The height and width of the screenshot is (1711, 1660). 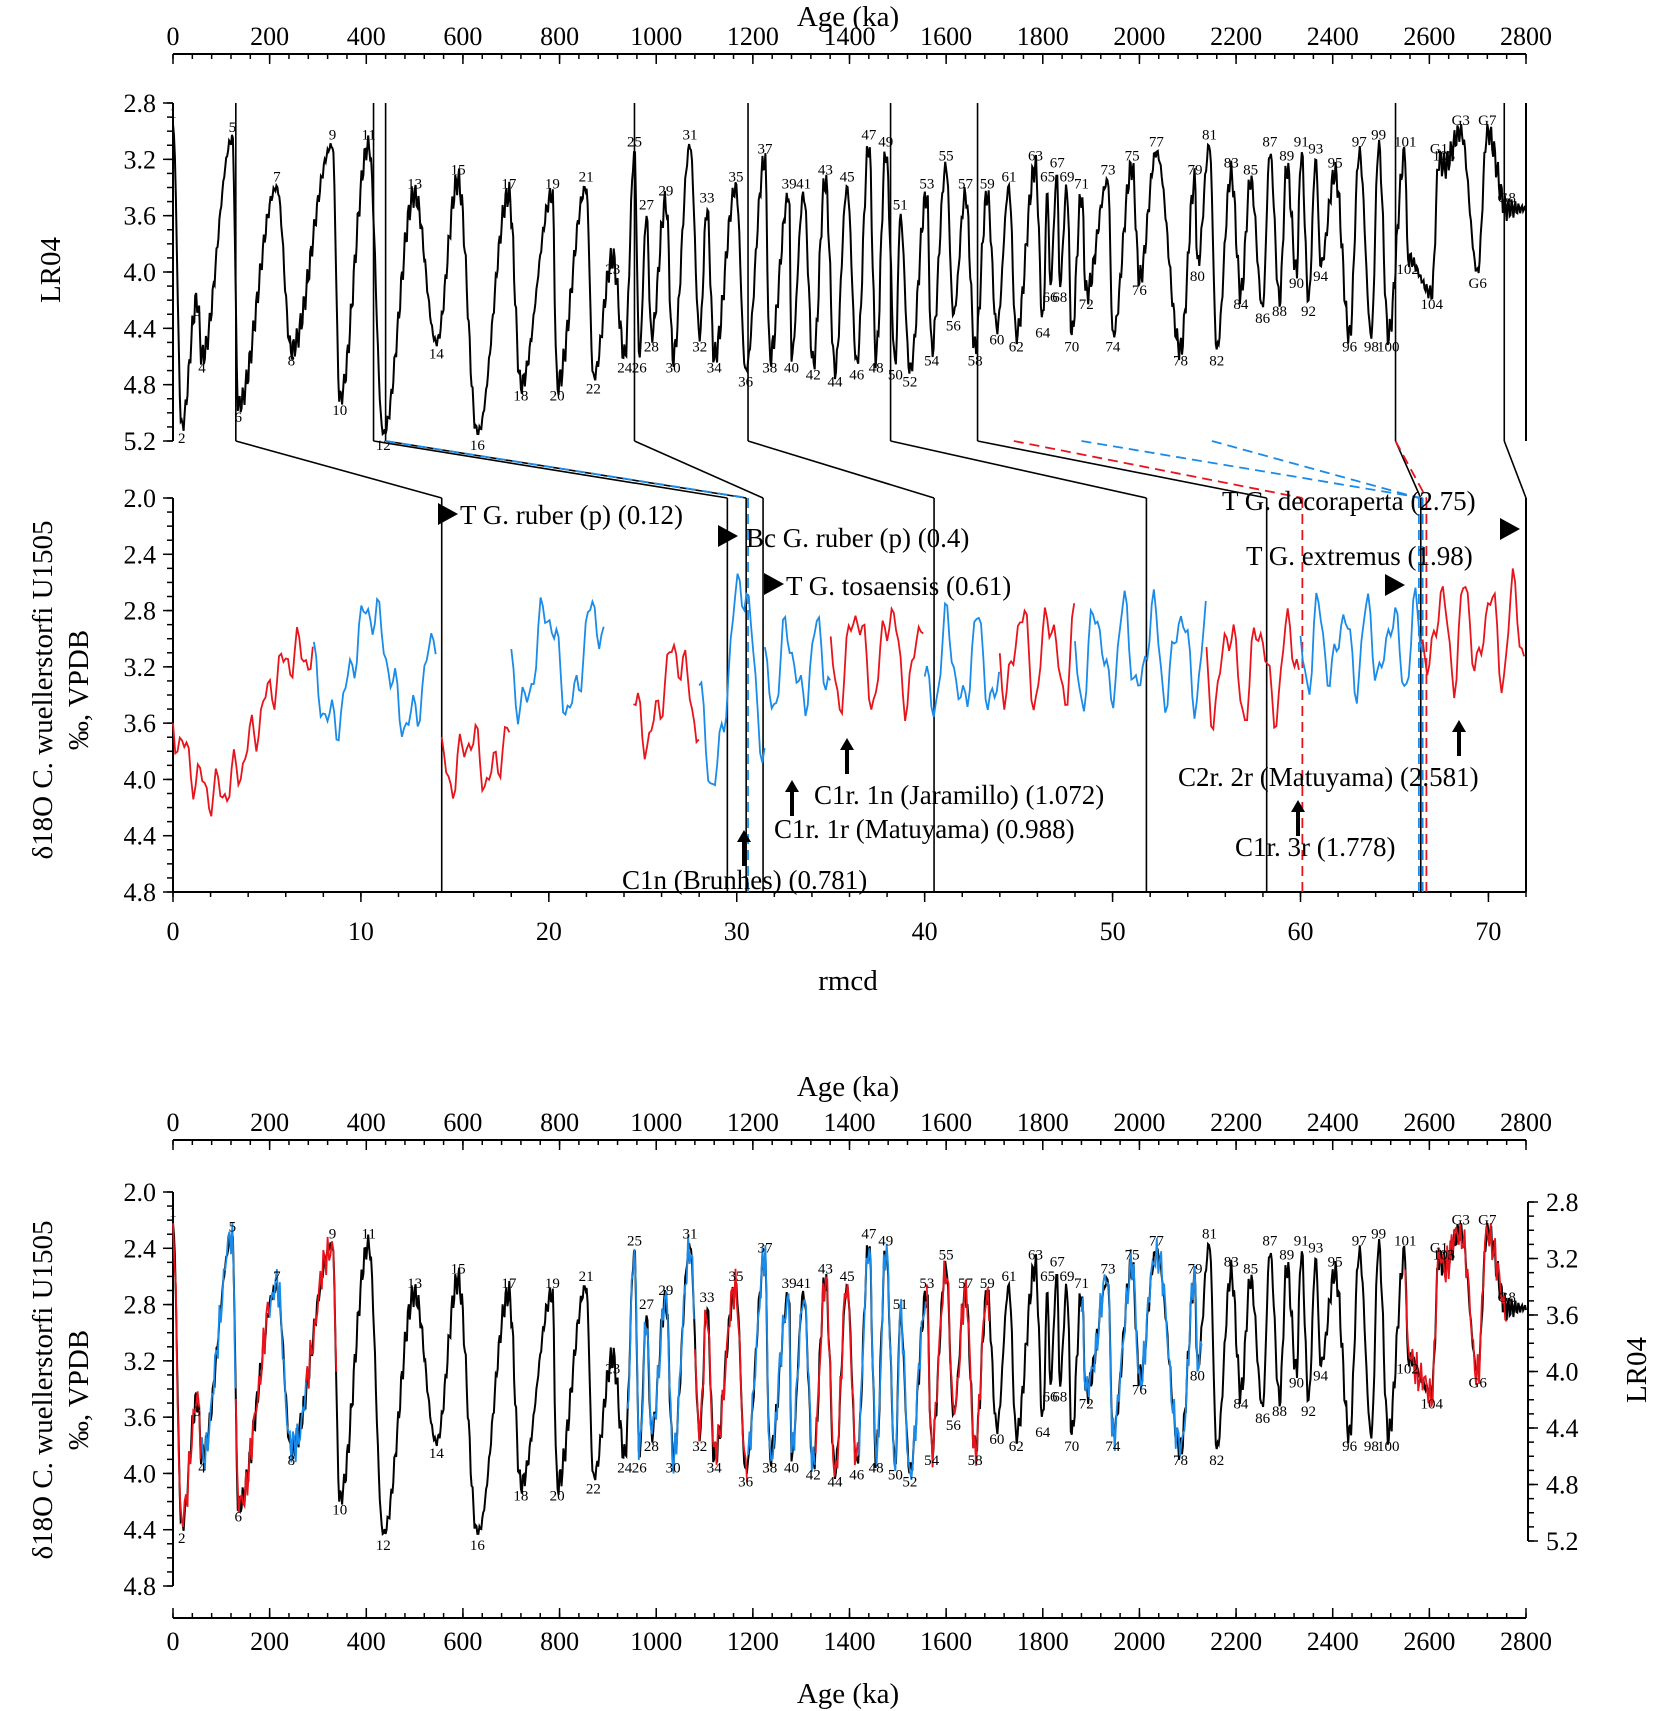 What do you see at coordinates (1371, 347) in the screenshot?
I see `peak-label: 98` at bounding box center [1371, 347].